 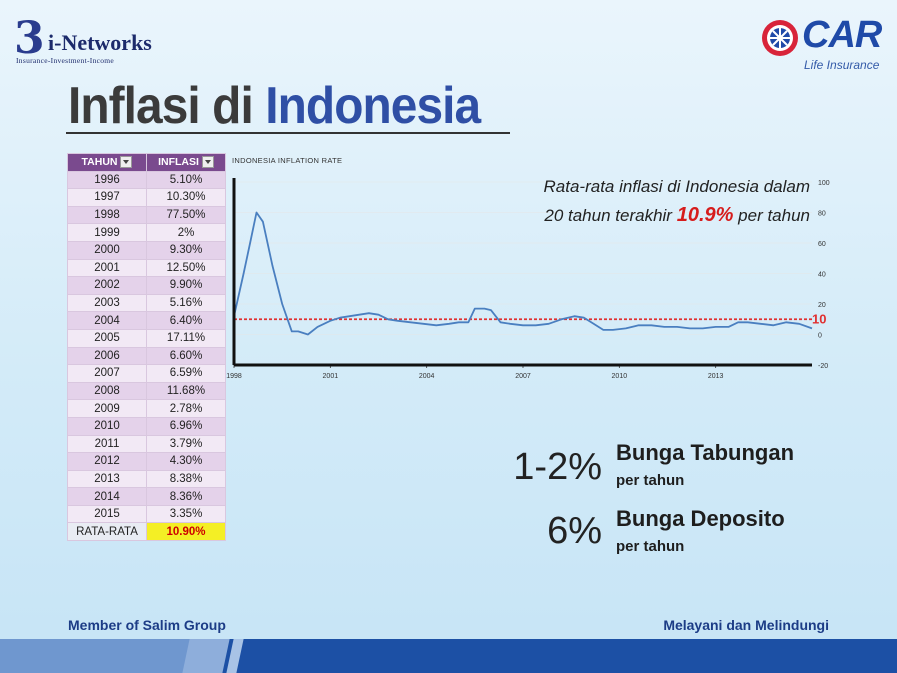 What do you see at coordinates (107, 215) in the screenshot?
I see `year-cell: 1998` at bounding box center [107, 215].